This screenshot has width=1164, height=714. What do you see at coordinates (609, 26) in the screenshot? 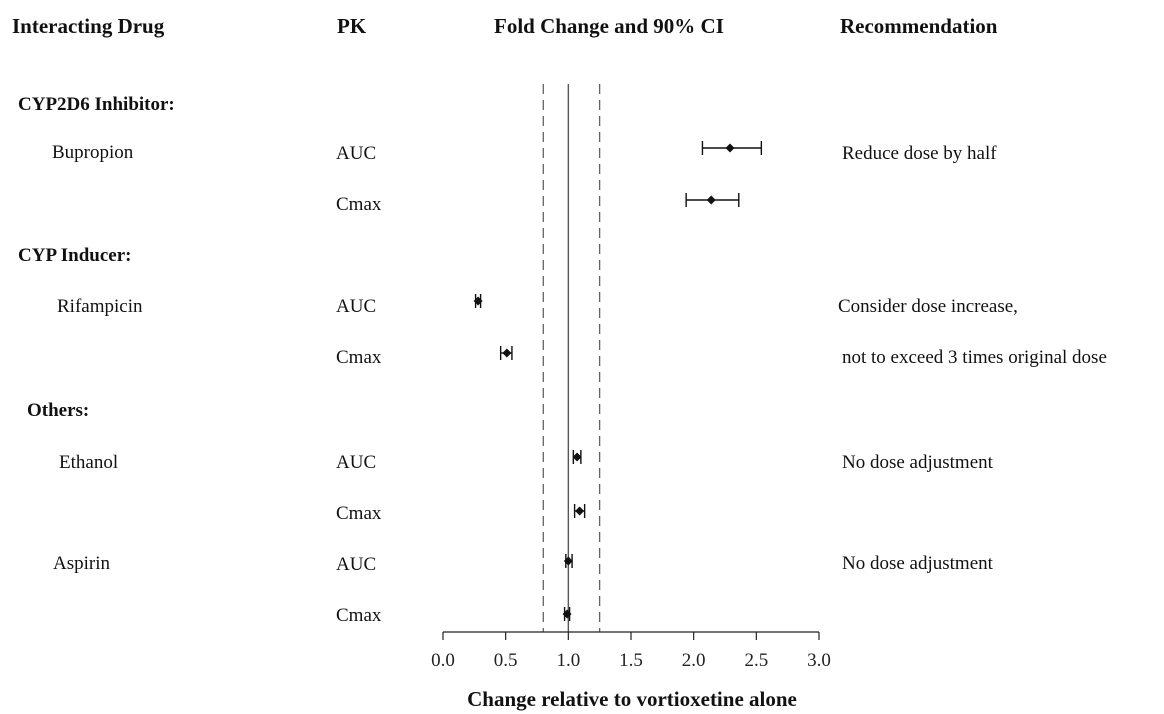
I see `header-fold-change: Fold Change and 90% CI` at bounding box center [609, 26].